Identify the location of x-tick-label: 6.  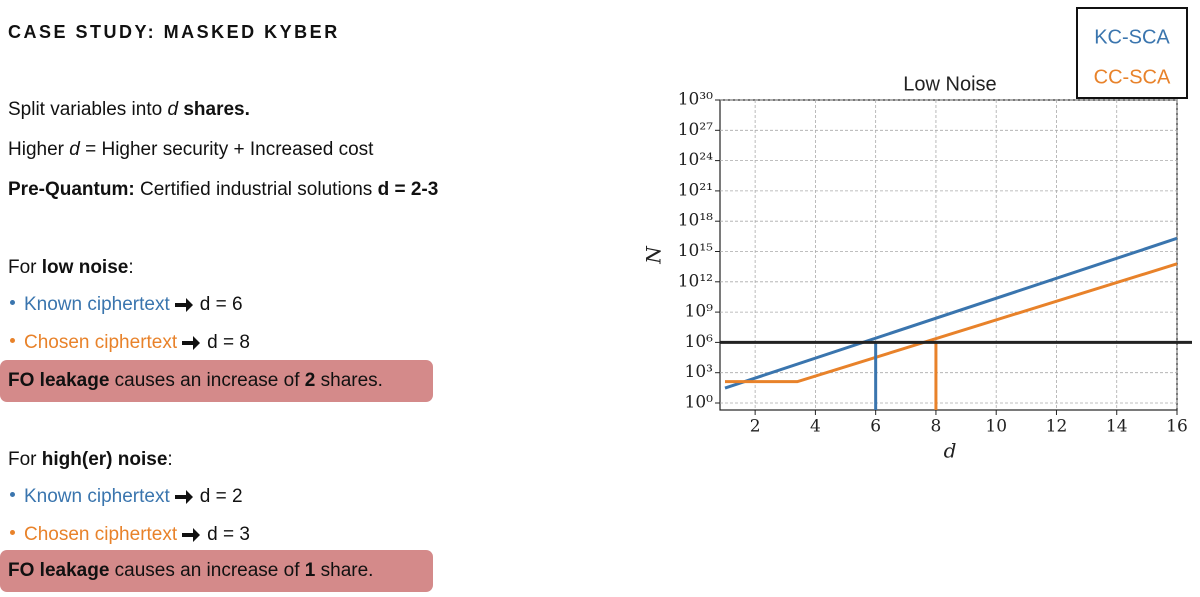
(875, 427).